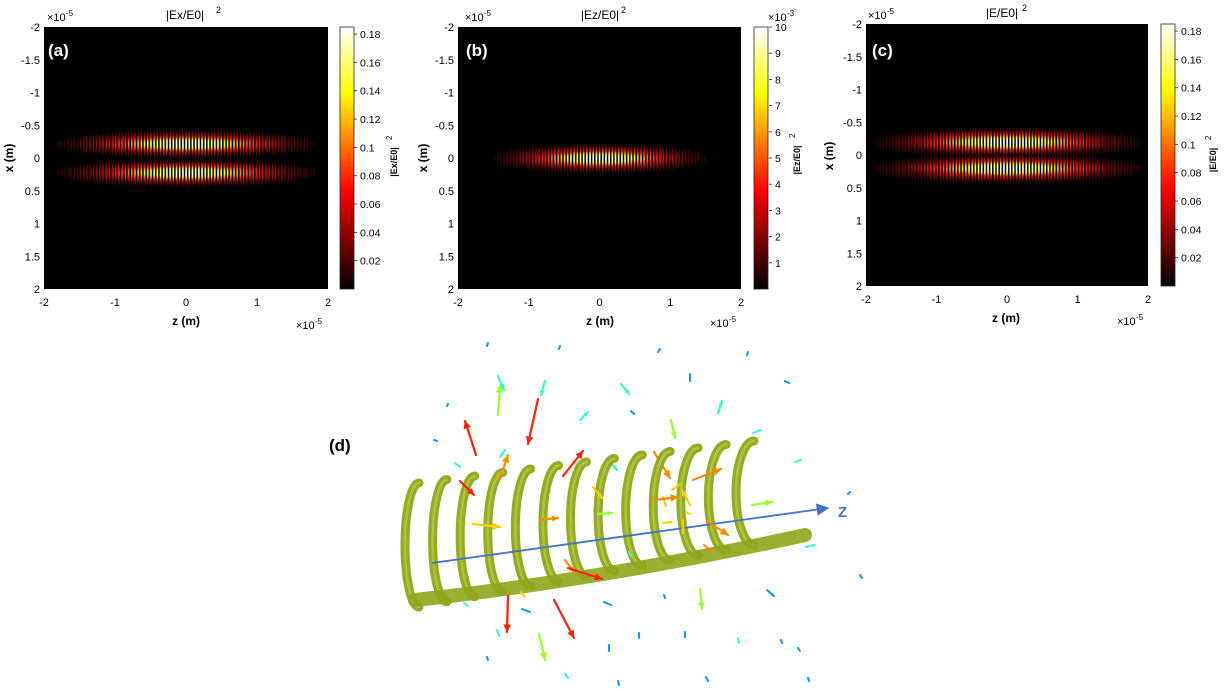 The width and height of the screenshot is (1232, 691). I want to click on colorbar-tick-label: 0.12, so click(370, 120).